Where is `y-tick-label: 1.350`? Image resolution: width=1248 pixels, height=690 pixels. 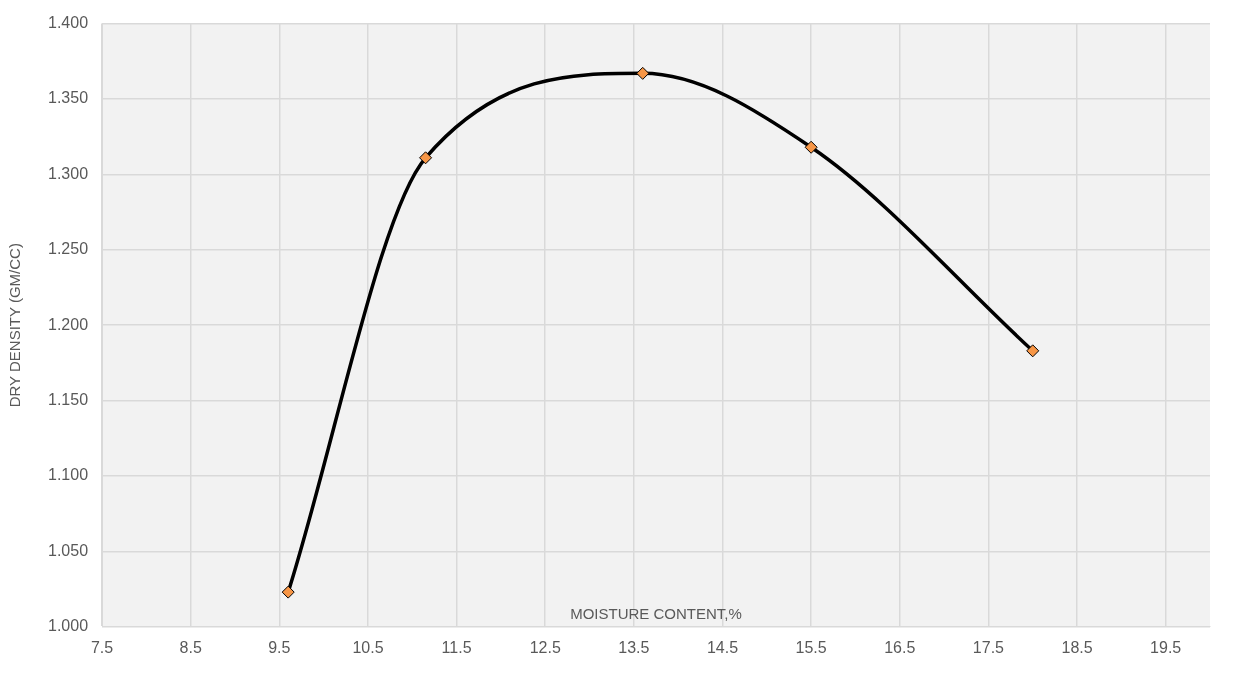
y-tick-label: 1.350 is located at coordinates (68, 98).